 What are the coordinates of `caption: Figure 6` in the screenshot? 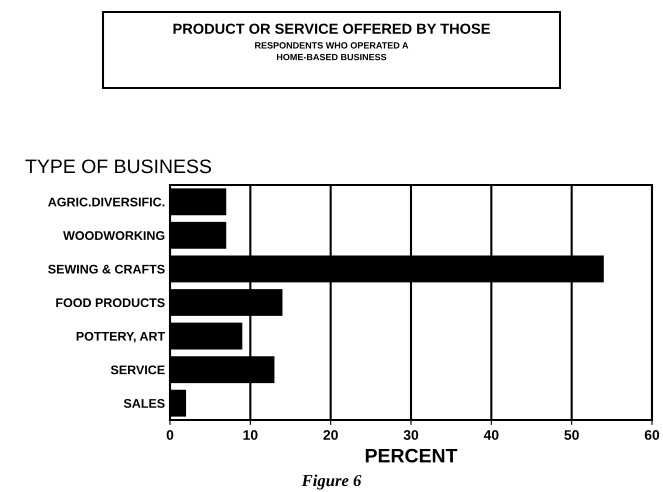 It's located at (332, 482).